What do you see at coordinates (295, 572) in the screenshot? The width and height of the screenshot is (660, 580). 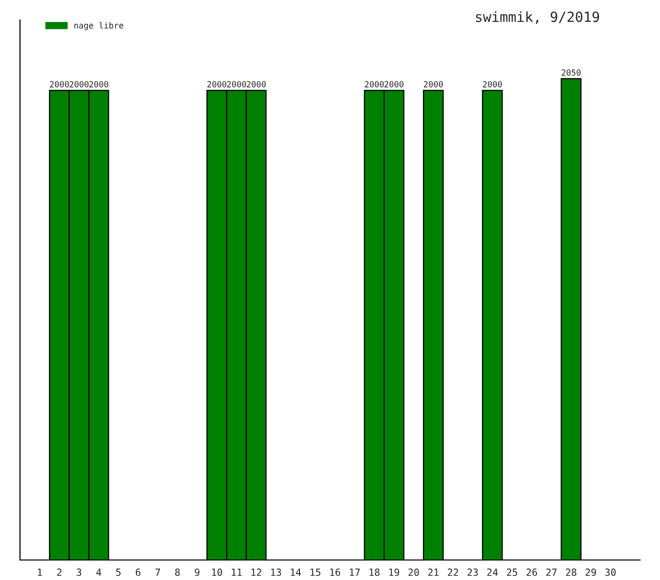 I see `x-tick-label: 14` at bounding box center [295, 572].